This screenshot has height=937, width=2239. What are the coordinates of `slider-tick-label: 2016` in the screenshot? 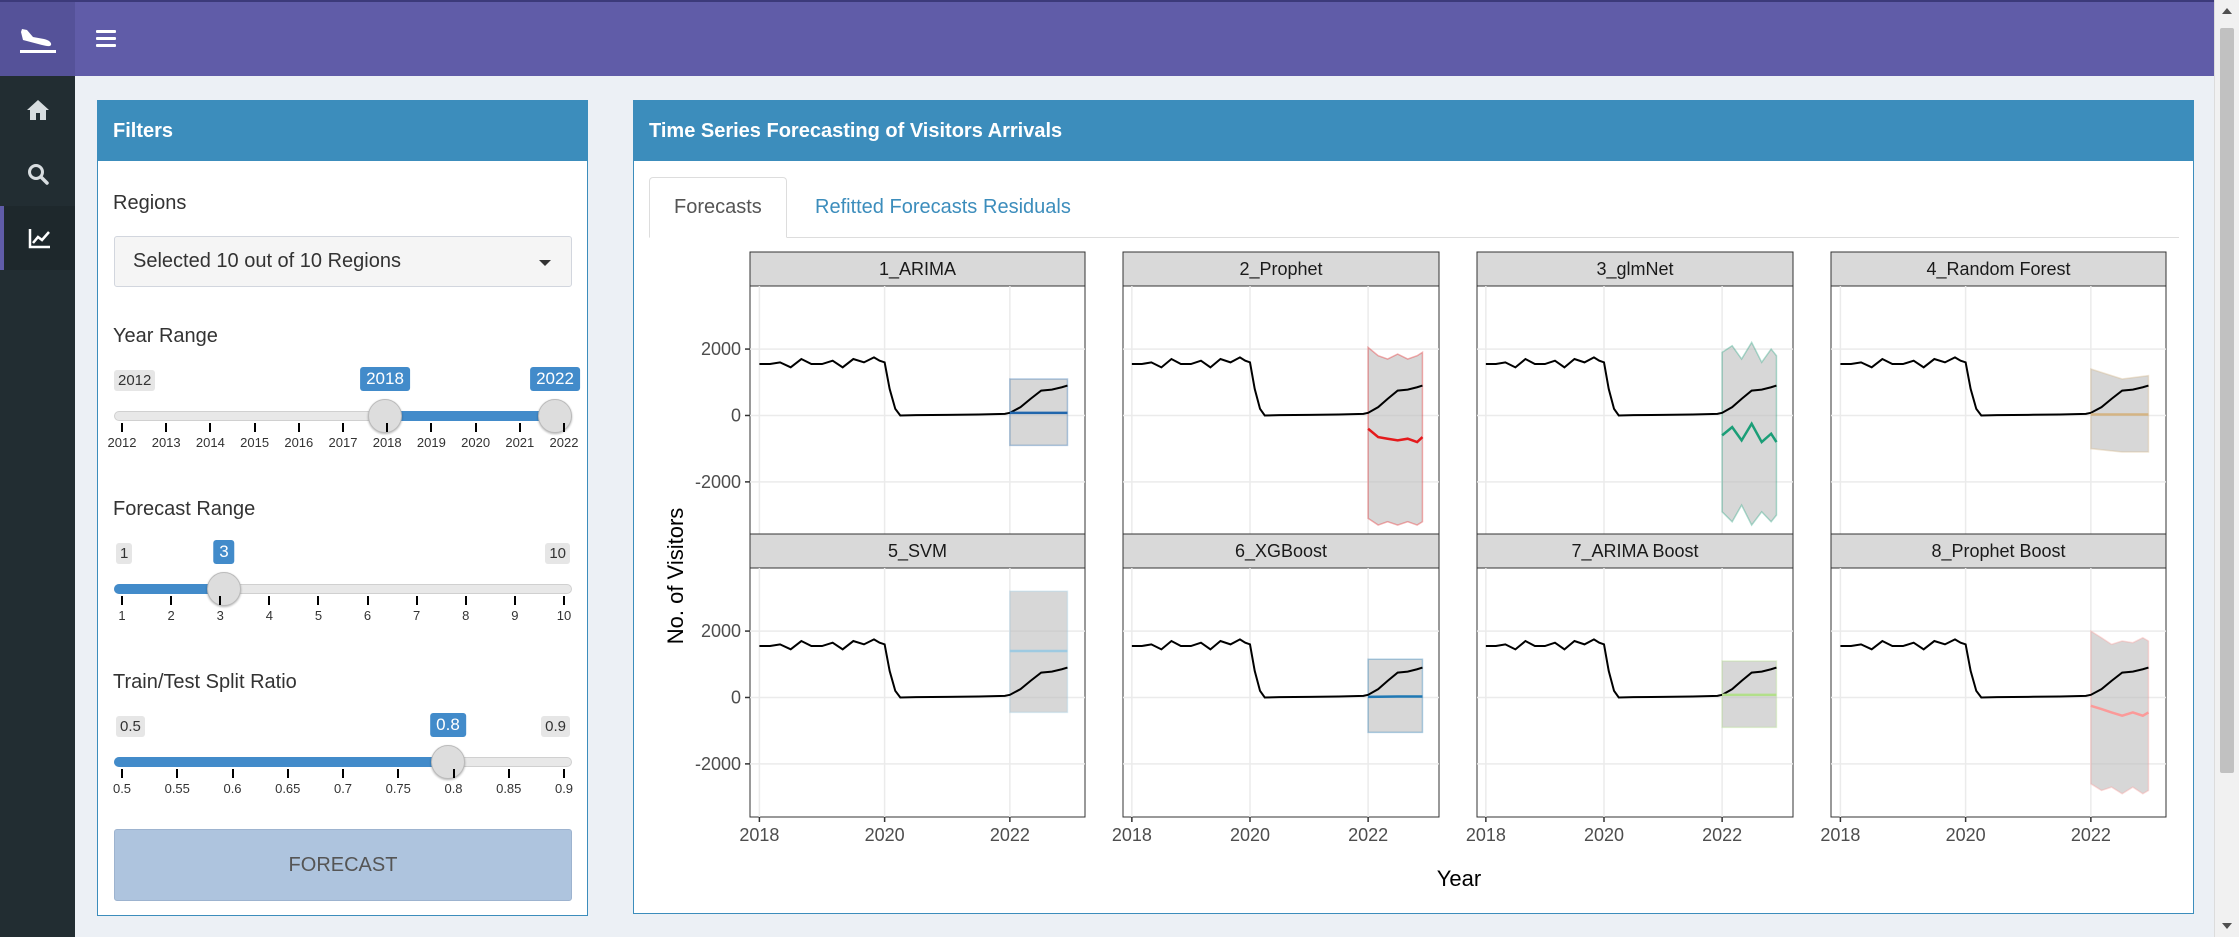 It's located at (299, 442).